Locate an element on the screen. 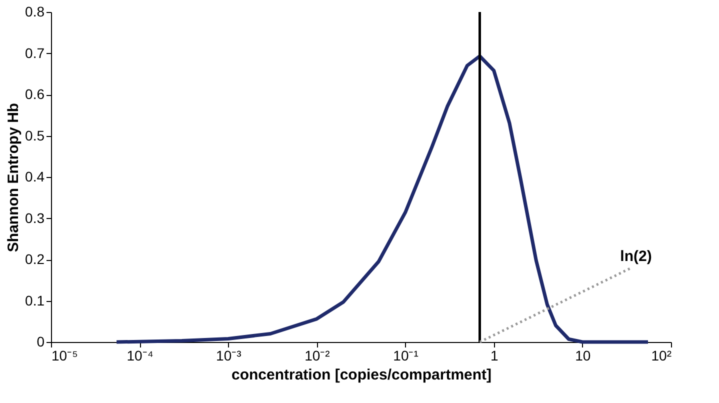 Image resolution: width=719 pixels, height=403 pixels. y-tick-label: 0.1 is located at coordinates (35, 300).